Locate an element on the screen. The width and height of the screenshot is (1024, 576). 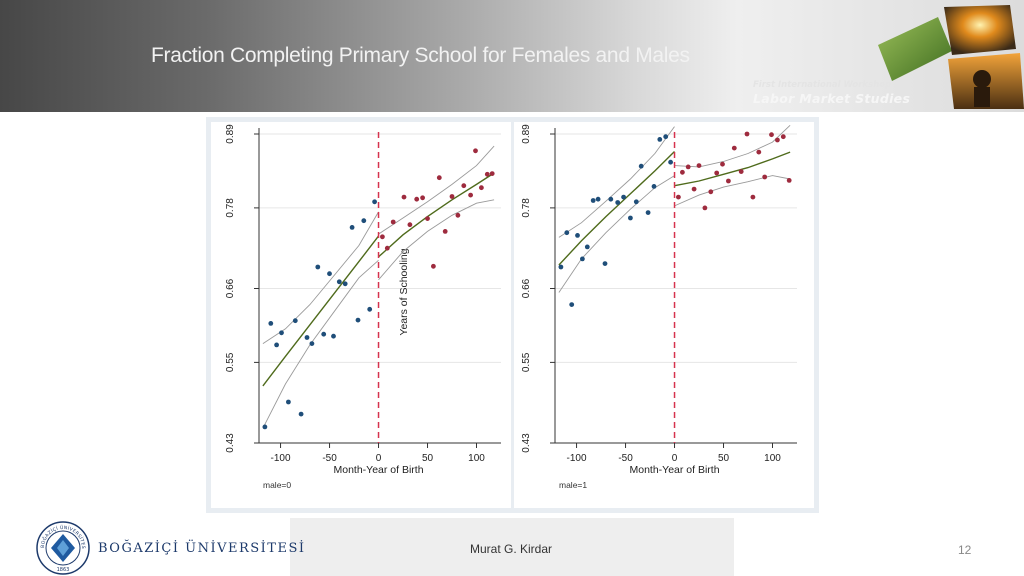
workshop-line2: Labor Market Studies is located at coordinates (832, 98).